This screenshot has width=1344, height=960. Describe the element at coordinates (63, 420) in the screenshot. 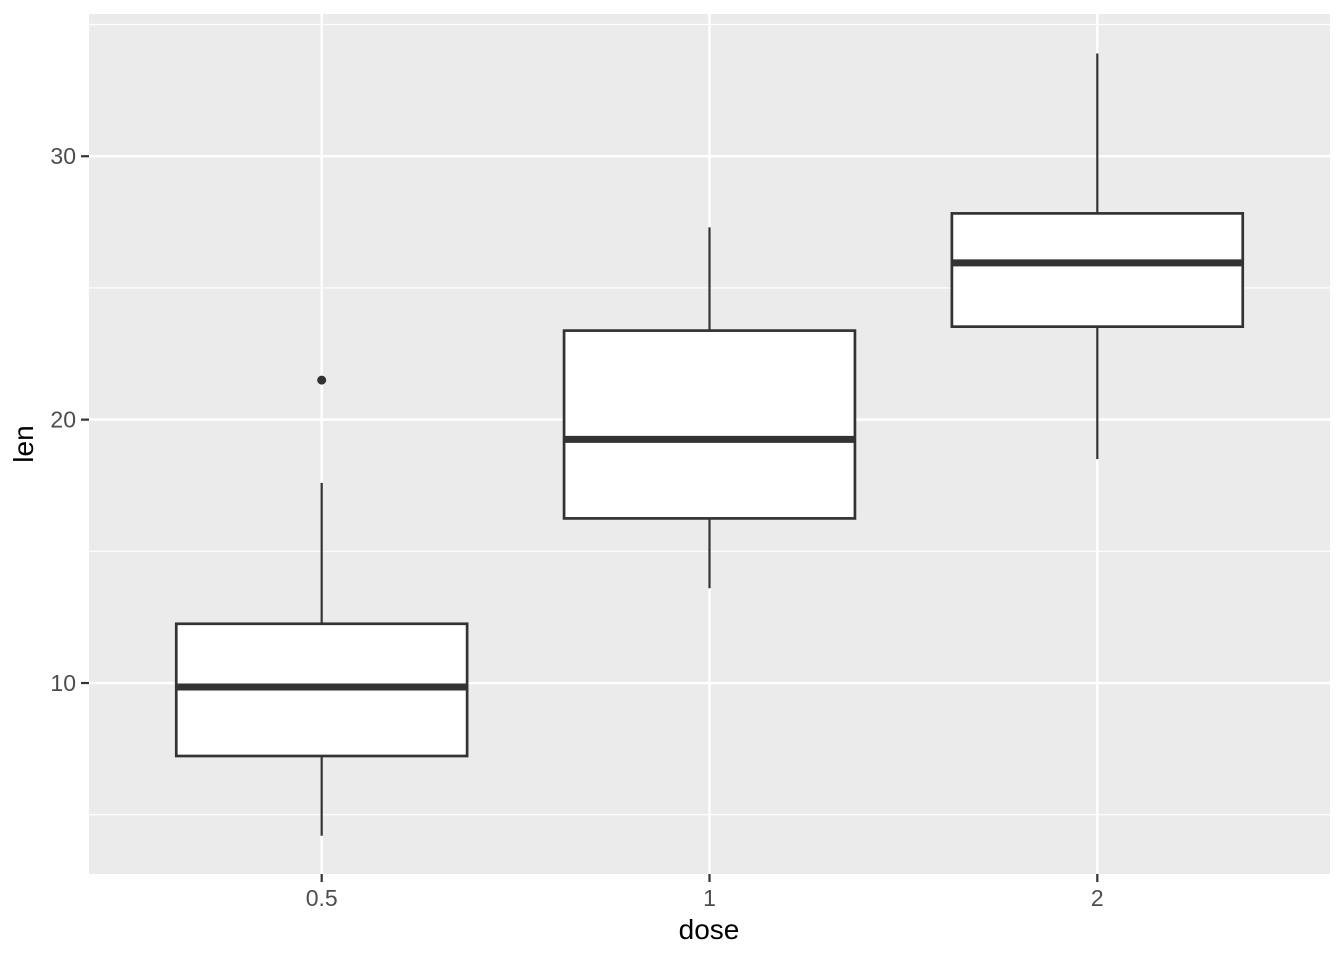

I see `y-tick-label-20: 20` at that location.